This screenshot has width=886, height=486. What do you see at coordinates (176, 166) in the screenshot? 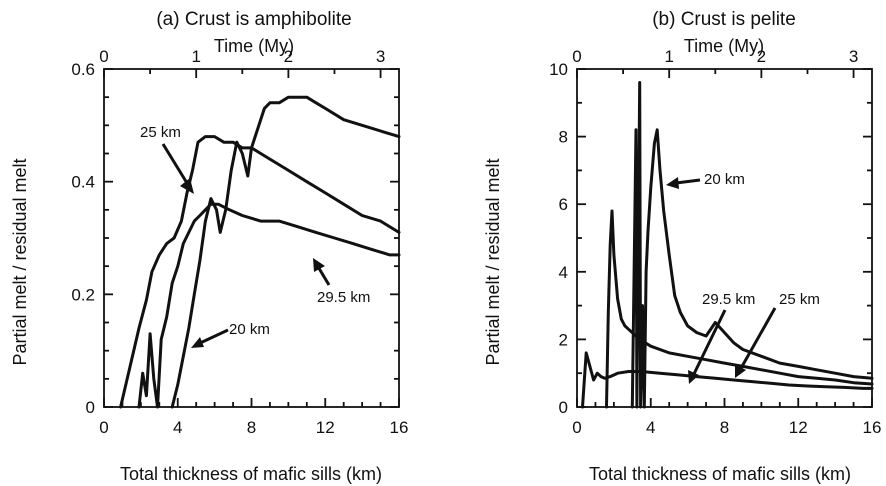
I see `panel-a-arrow-25km` at bounding box center [176, 166].